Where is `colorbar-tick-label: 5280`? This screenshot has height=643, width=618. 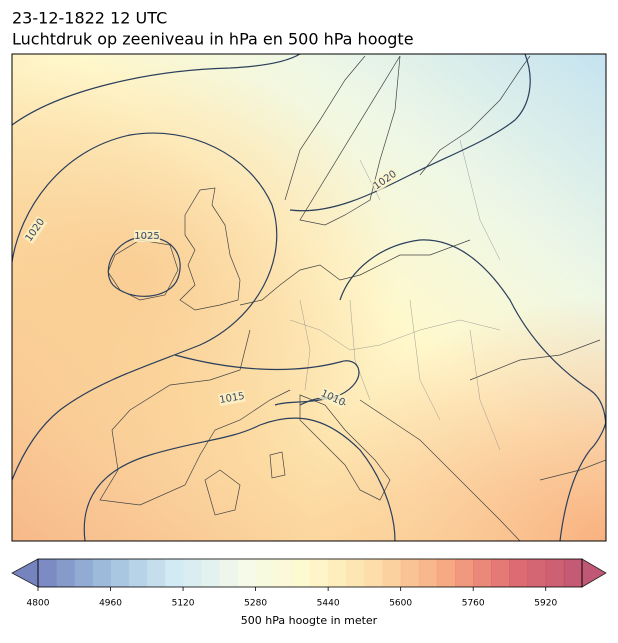
colorbar-tick-label: 5280 is located at coordinates (255, 604).